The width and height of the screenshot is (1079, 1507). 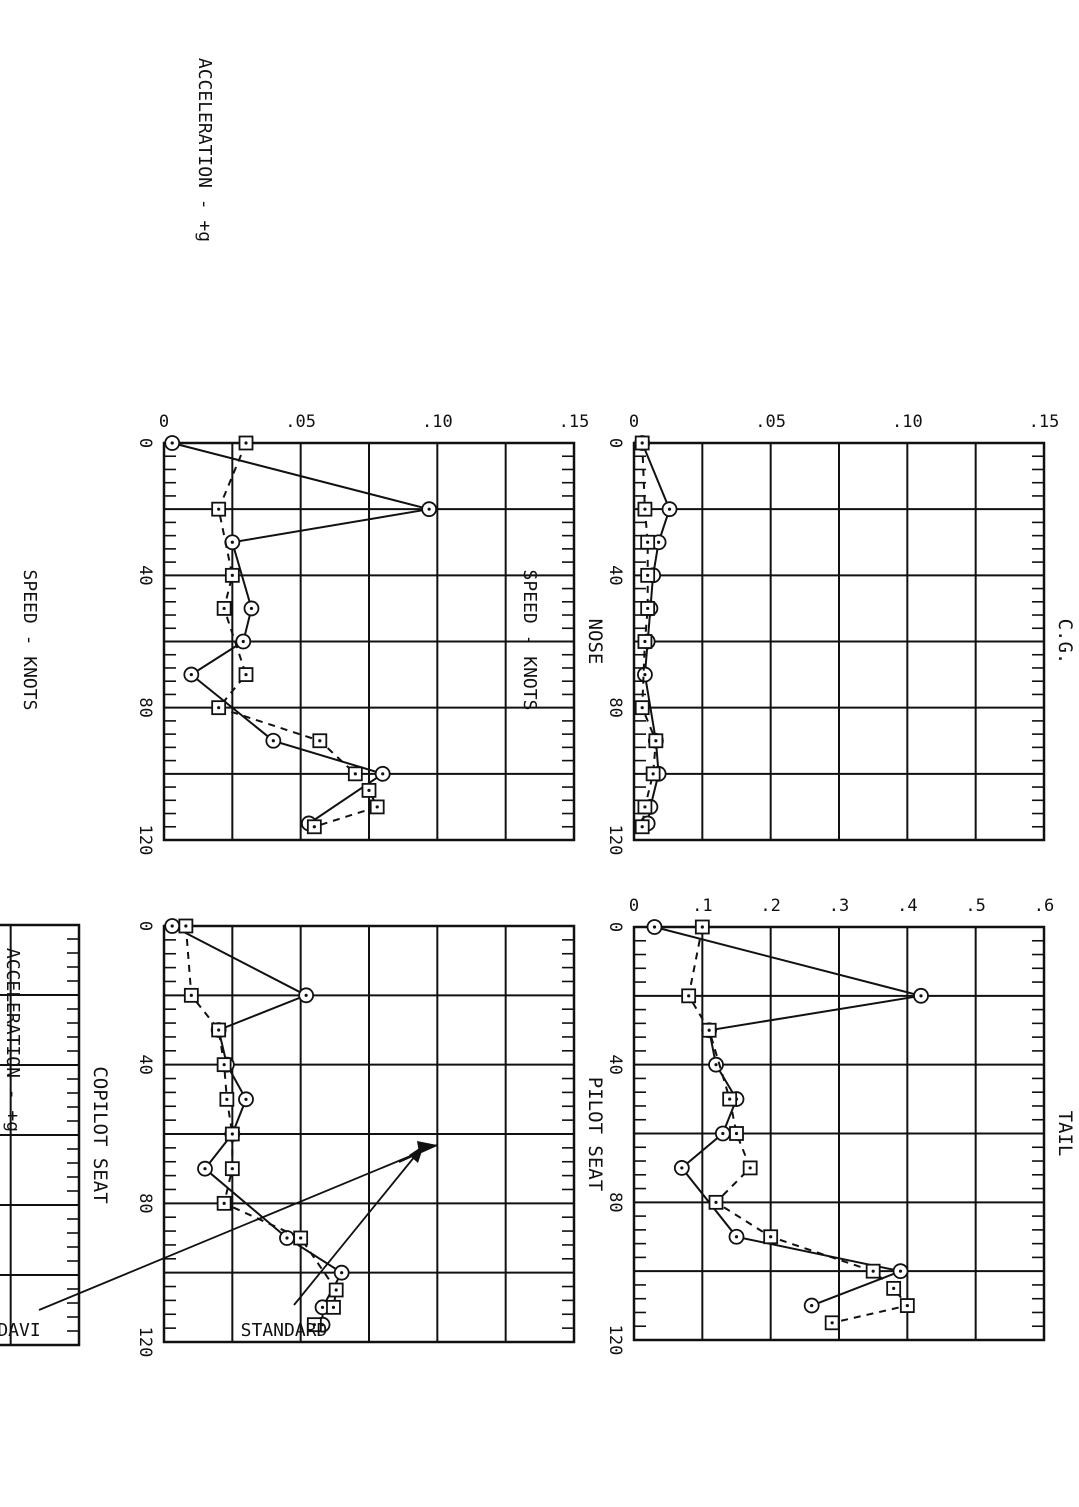 What do you see at coordinates (907, 906) in the screenshot?
I see `y-tick-label: .4` at bounding box center [907, 906].